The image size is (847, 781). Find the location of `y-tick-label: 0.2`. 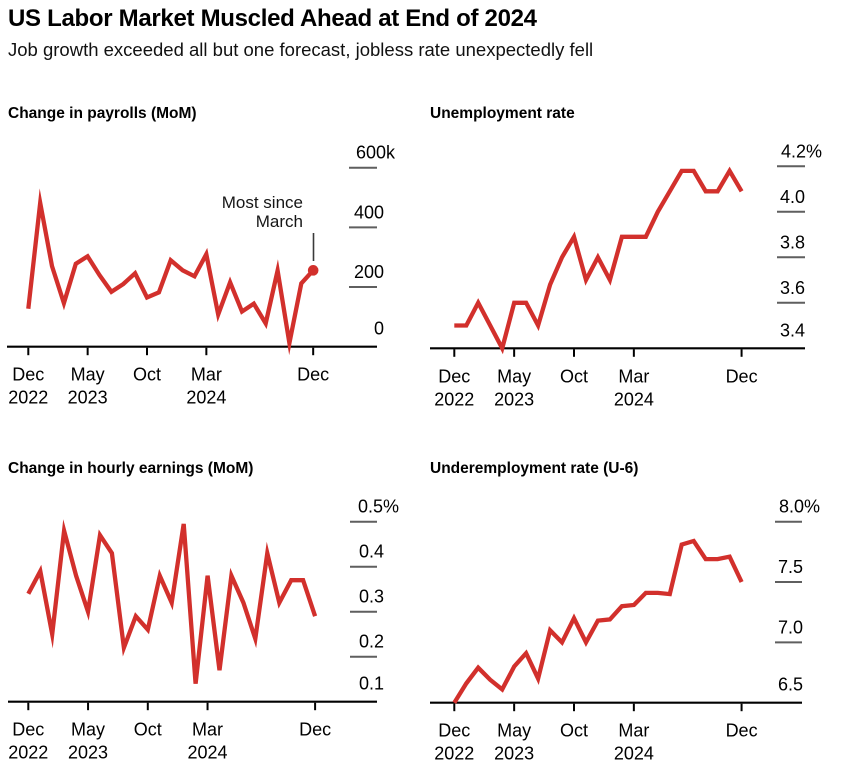

y-tick-label: 0.2 is located at coordinates (371, 642).